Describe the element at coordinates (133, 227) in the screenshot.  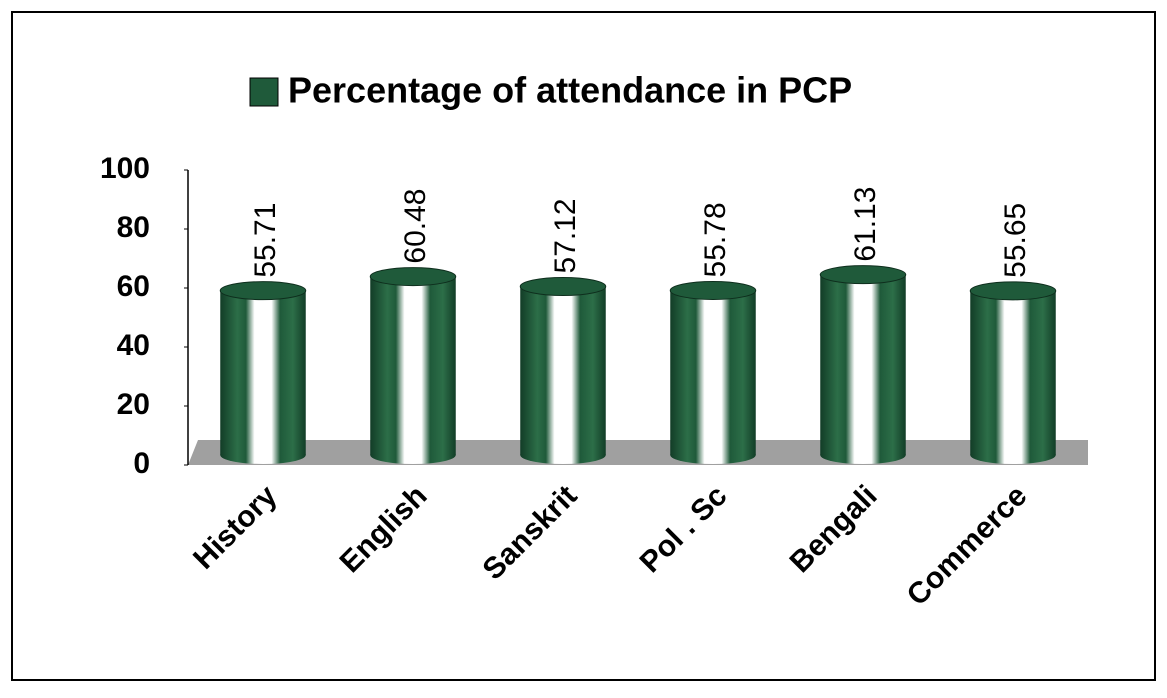
I see `y-tick-label: 80` at that location.